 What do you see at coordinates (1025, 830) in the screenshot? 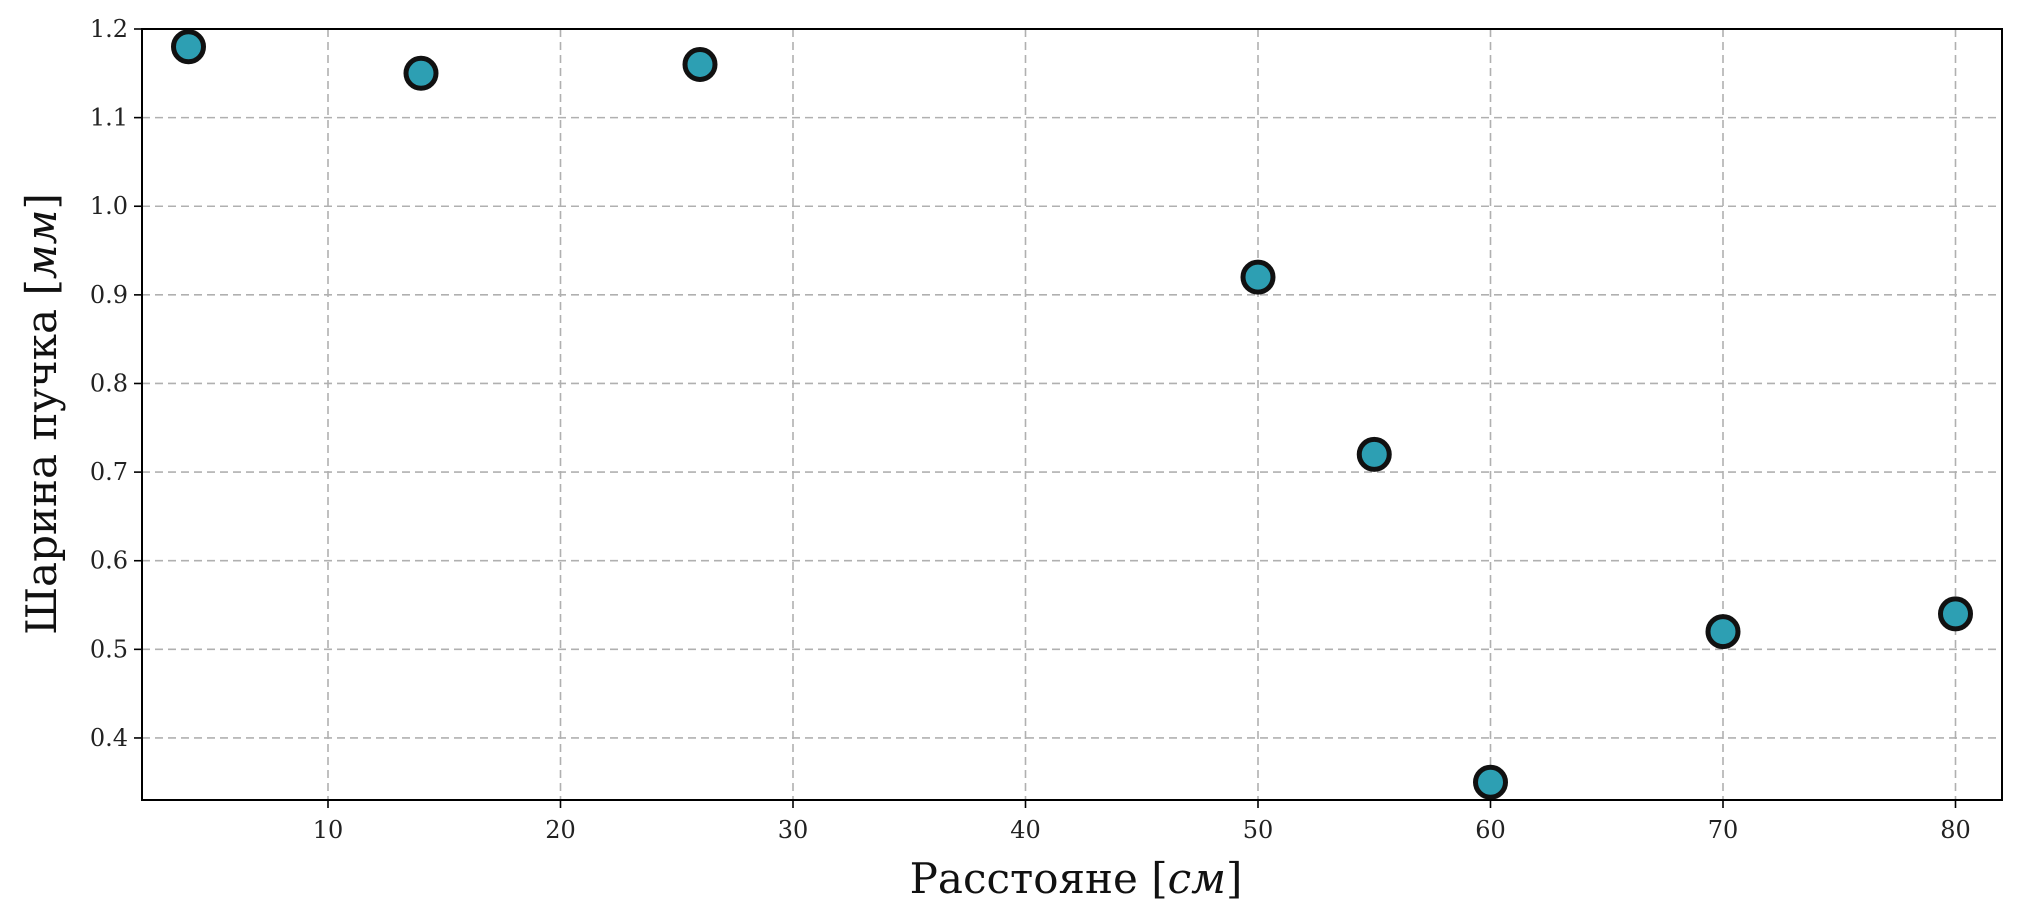
I see `x-tick-label: 40` at bounding box center [1025, 830].